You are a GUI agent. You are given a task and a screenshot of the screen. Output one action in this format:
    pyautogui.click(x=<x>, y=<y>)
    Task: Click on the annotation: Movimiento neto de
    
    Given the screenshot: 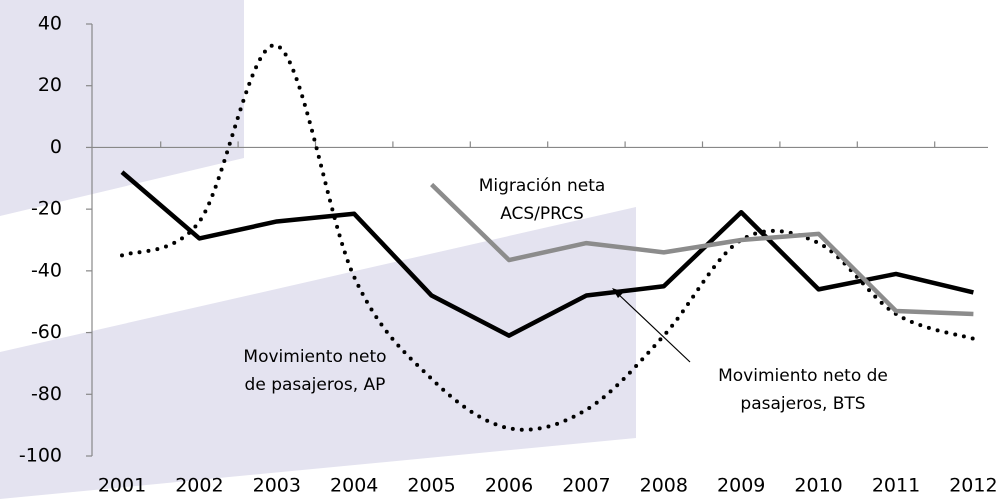 What is the action you would take?
    pyautogui.click(x=803, y=376)
    